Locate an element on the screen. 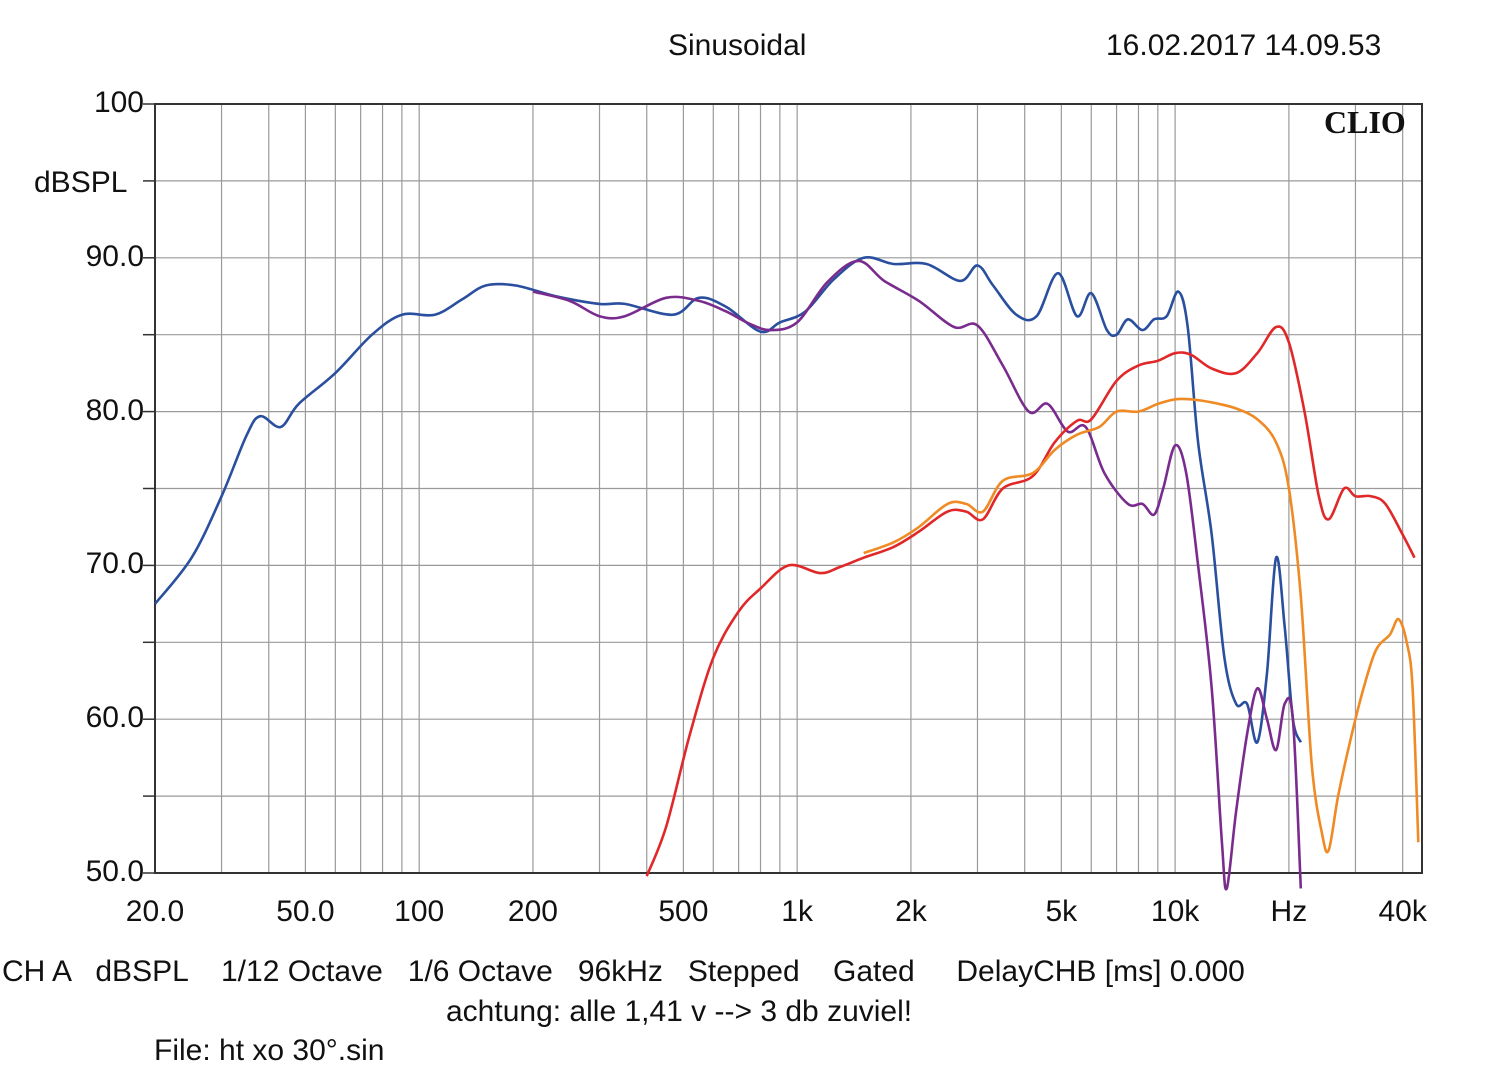  y-tick-label: 80.0 is located at coordinates (114, 410).